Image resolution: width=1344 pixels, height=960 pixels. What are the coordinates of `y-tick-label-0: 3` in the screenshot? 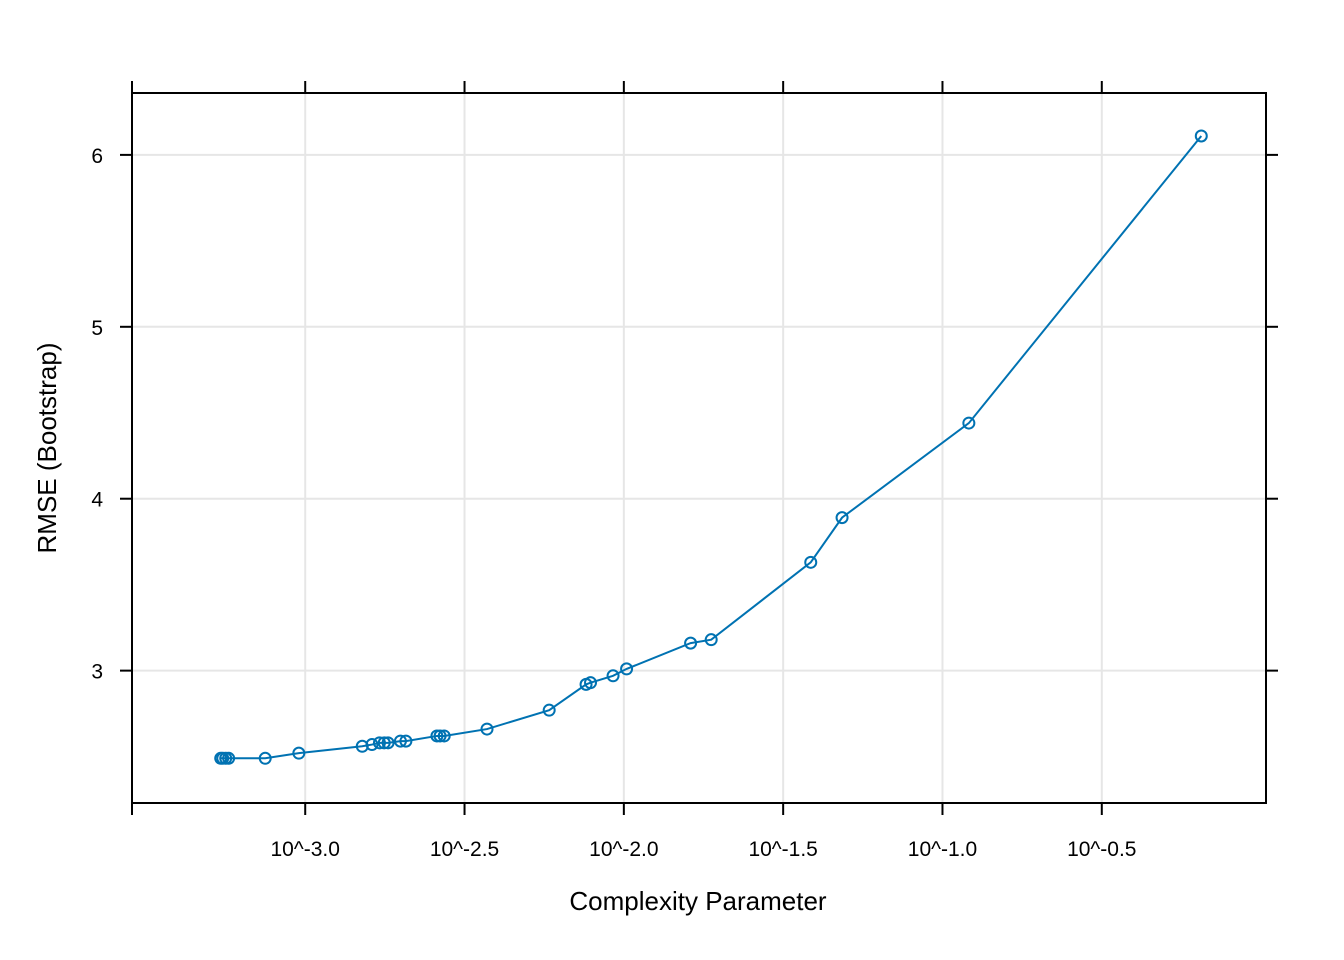 It's located at (97, 672).